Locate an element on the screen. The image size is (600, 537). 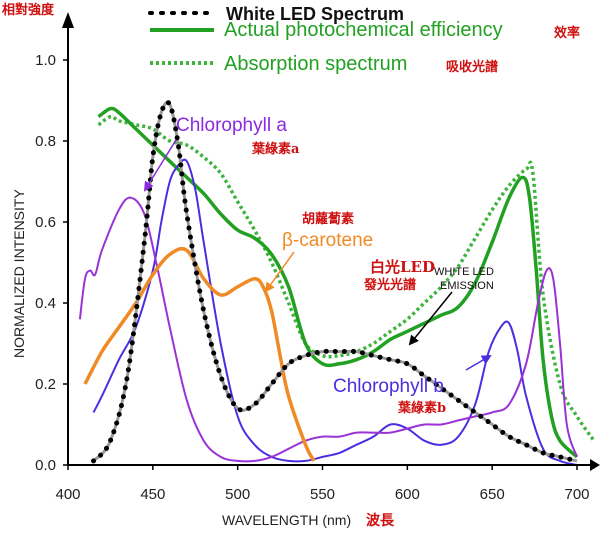
y-tick-label: 0.0 is located at coordinates (45, 465).